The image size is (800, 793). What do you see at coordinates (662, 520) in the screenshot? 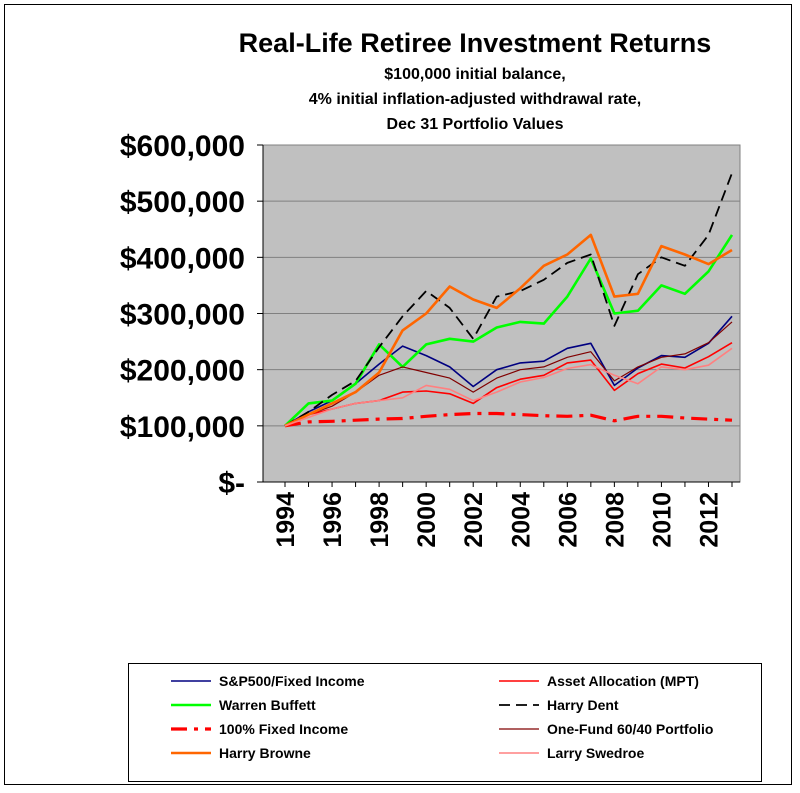
I see `x-tick-label: 2010` at bounding box center [662, 520].